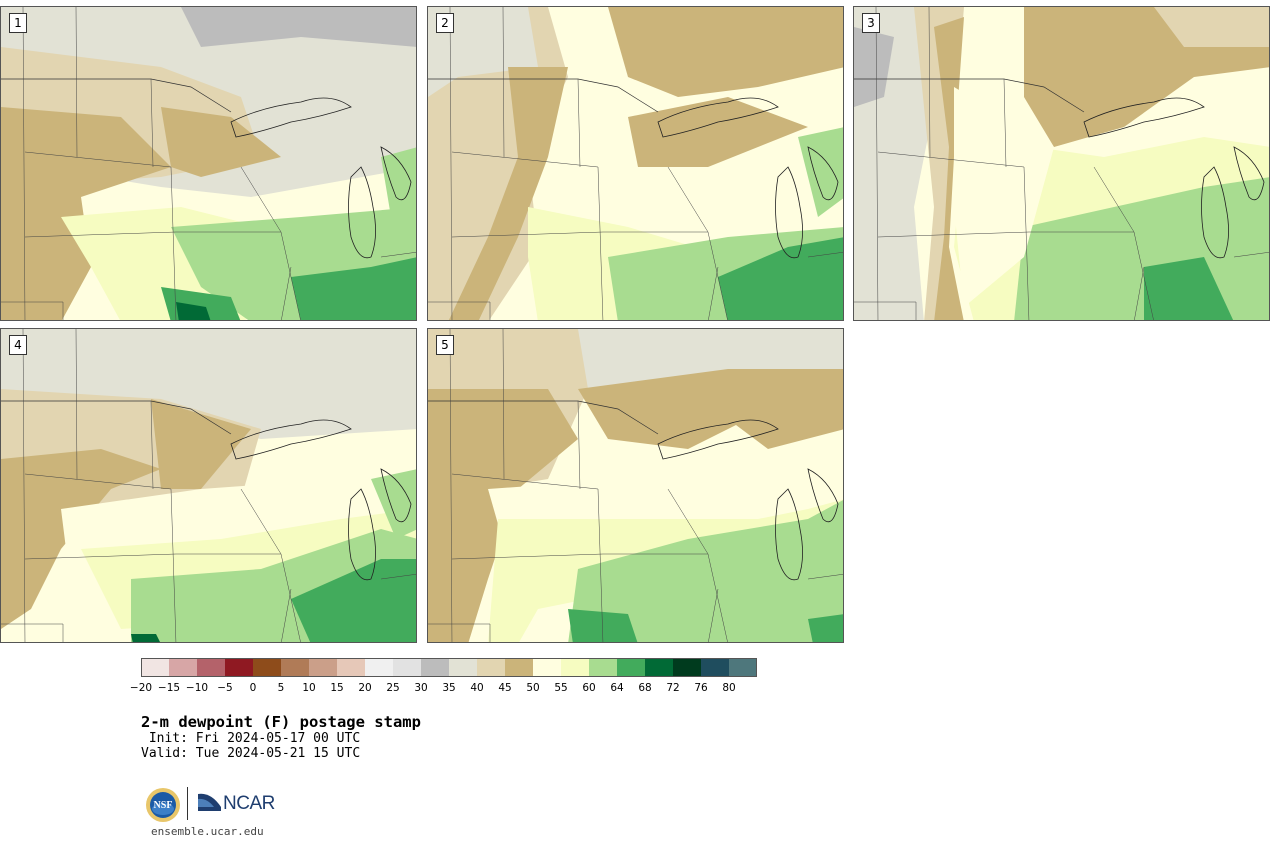  I want to click on colorbar-tick-label: 64, so click(617, 688).